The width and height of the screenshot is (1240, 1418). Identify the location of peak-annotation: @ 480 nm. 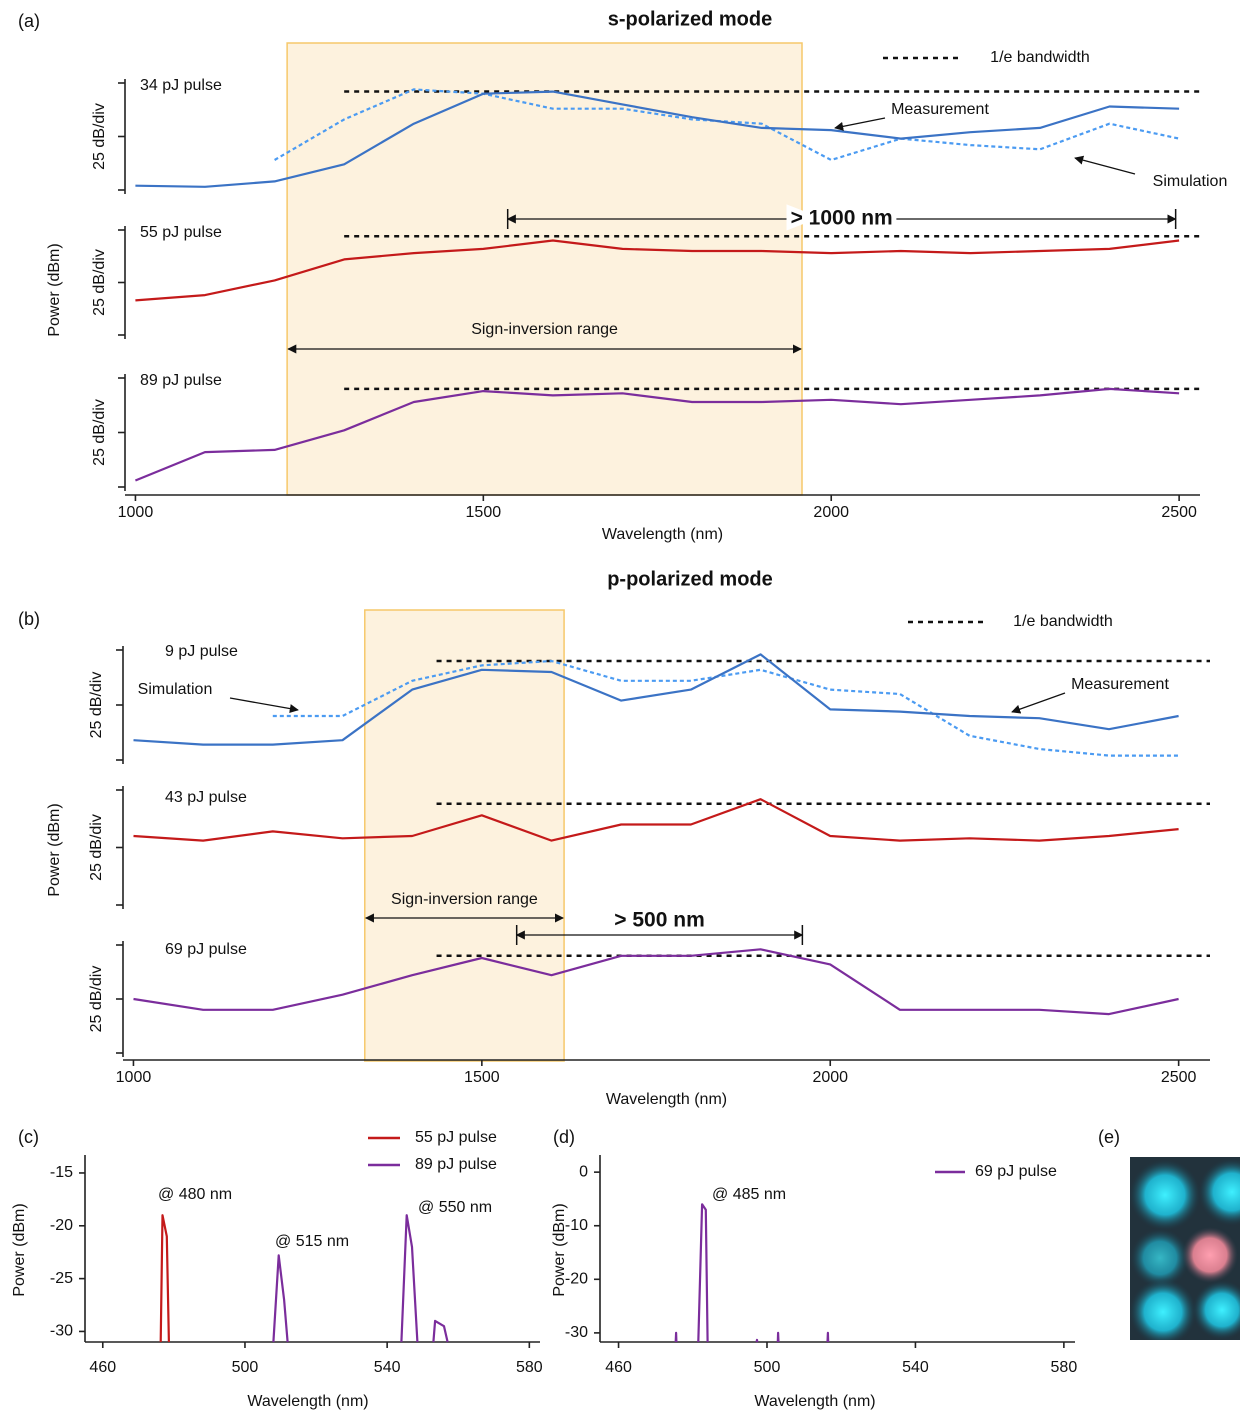
(195, 1194).